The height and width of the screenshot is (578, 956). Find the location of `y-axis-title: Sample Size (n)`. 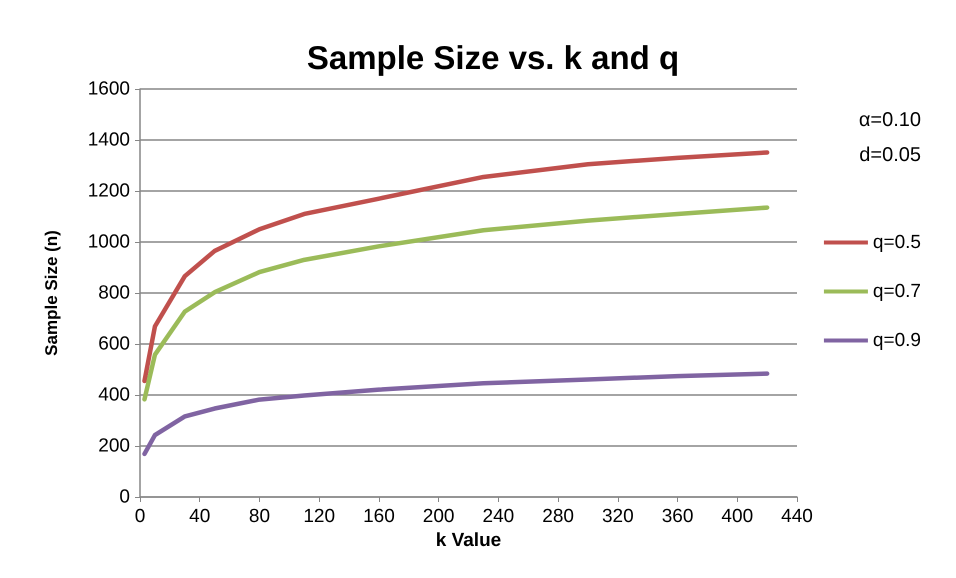

y-axis-title: Sample Size (n) is located at coordinates (51, 293).